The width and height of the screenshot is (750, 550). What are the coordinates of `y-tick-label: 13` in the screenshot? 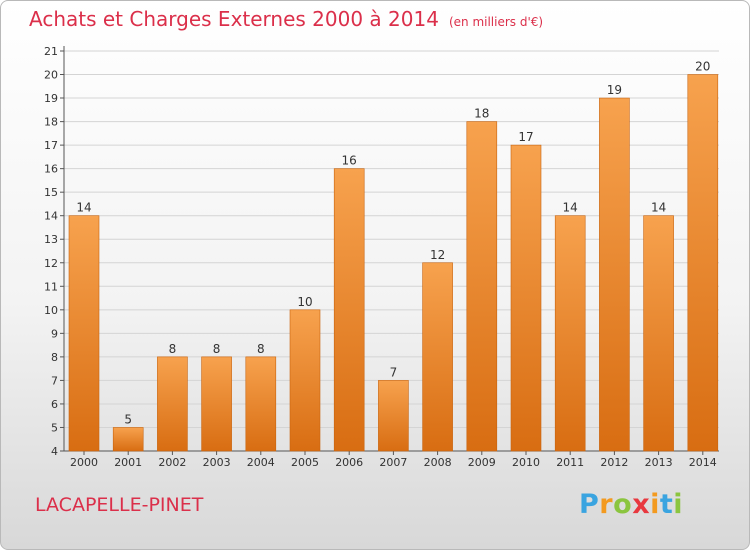 It's located at (51, 239).